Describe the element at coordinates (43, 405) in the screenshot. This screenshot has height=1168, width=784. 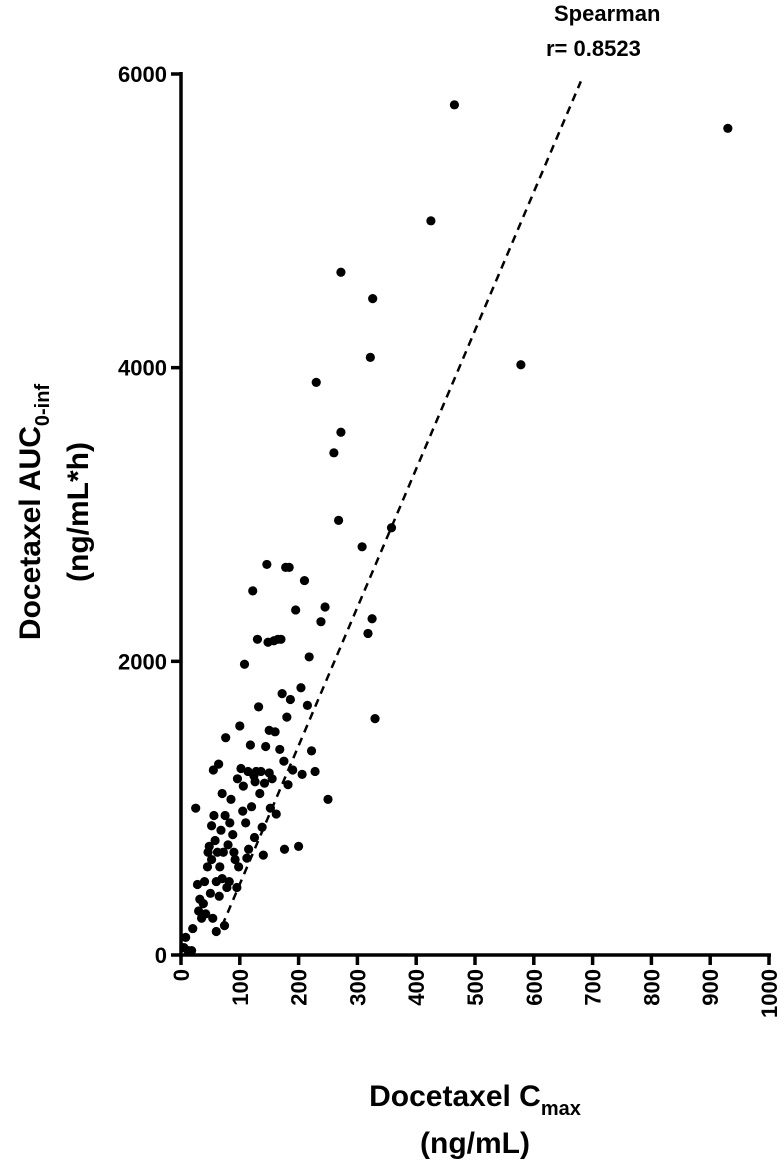
I see `y-axis-title-sub: 0-inf` at that location.